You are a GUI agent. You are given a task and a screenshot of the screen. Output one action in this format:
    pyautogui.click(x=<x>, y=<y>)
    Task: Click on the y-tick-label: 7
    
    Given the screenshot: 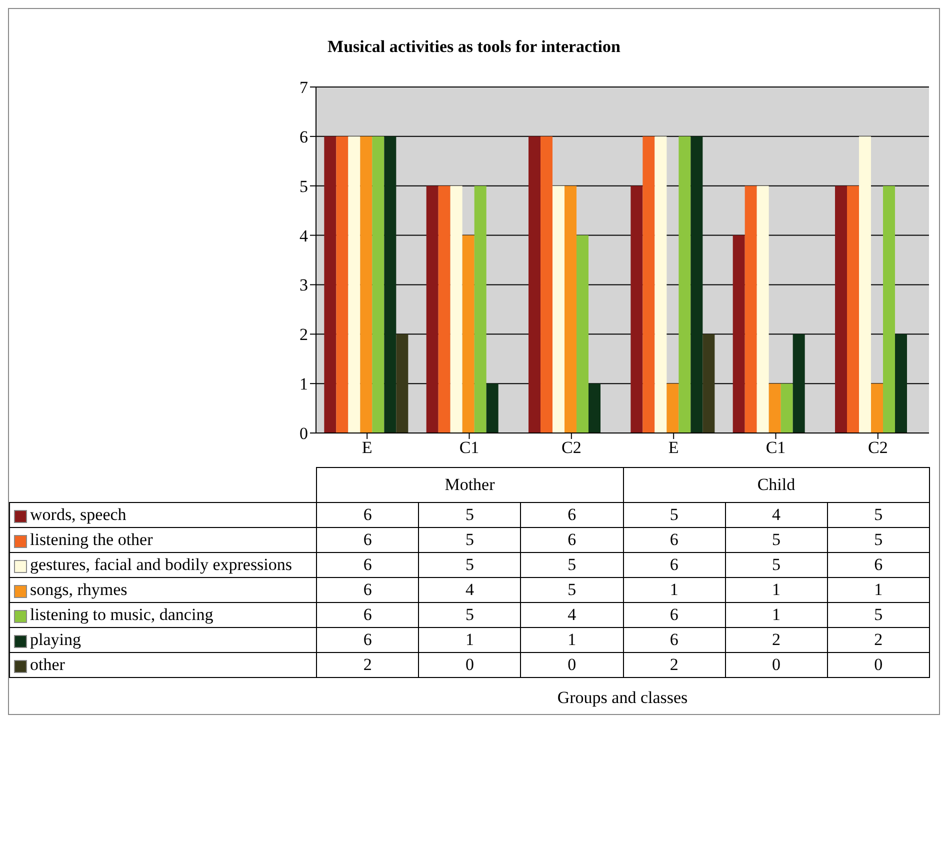 What is the action you would take?
    pyautogui.click(x=304, y=88)
    